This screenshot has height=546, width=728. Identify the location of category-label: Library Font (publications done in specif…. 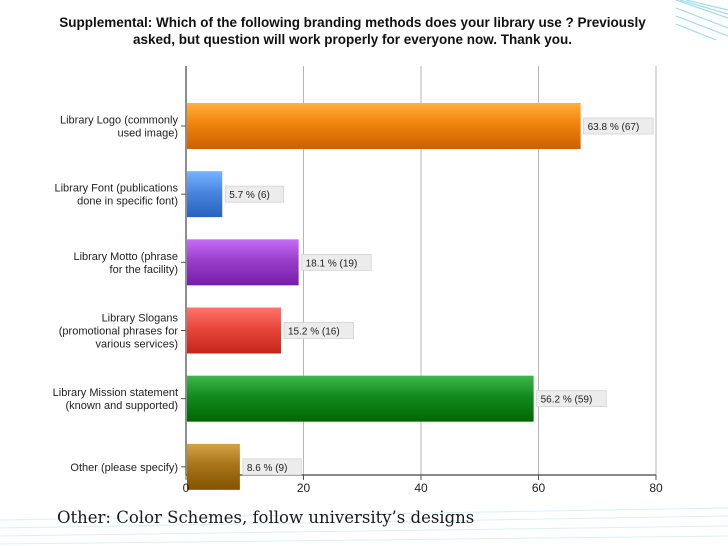
(116, 195).